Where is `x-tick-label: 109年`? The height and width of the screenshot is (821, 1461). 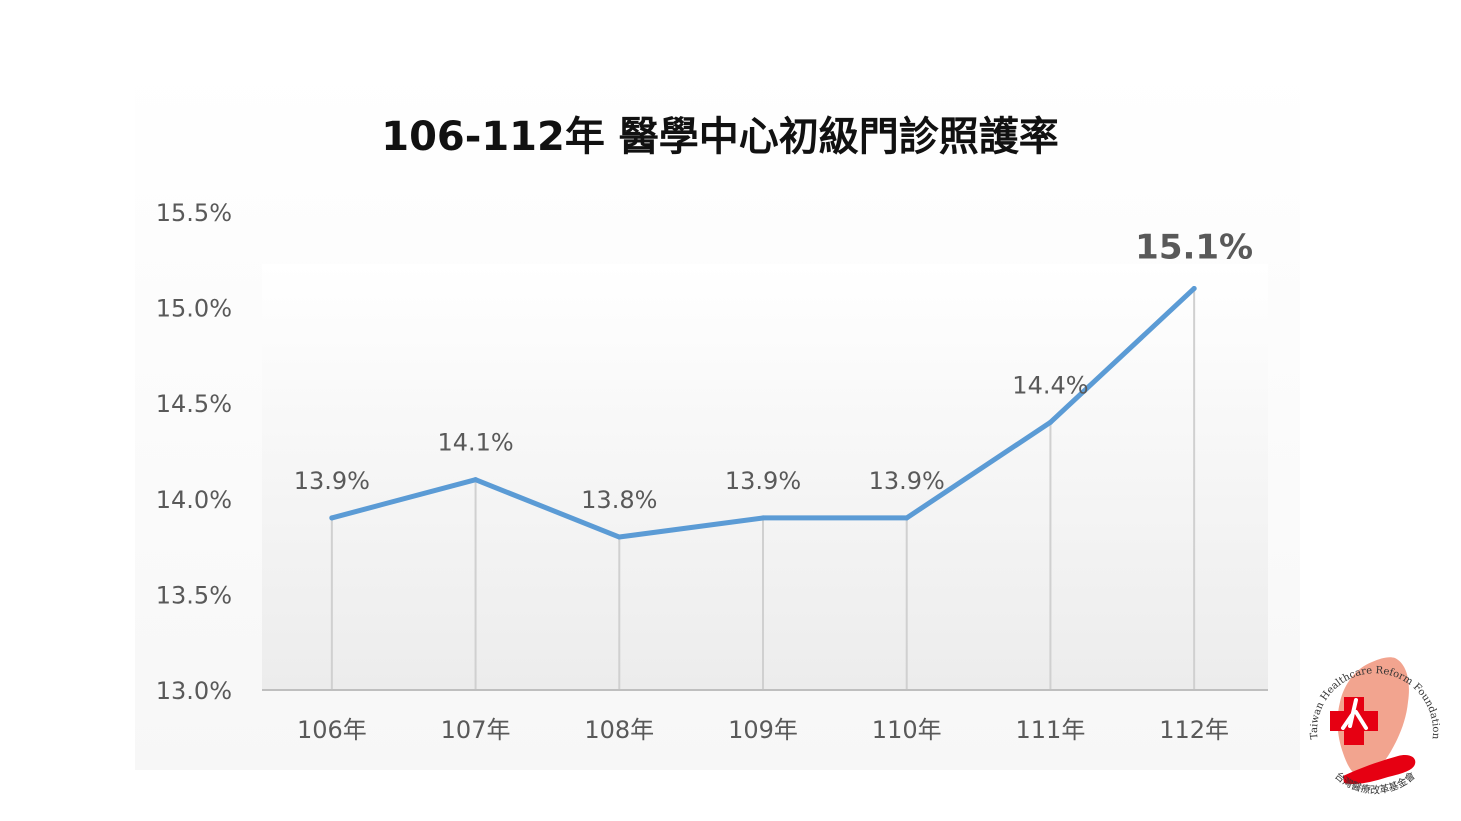
x-tick-label: 109年 is located at coordinates (763, 730).